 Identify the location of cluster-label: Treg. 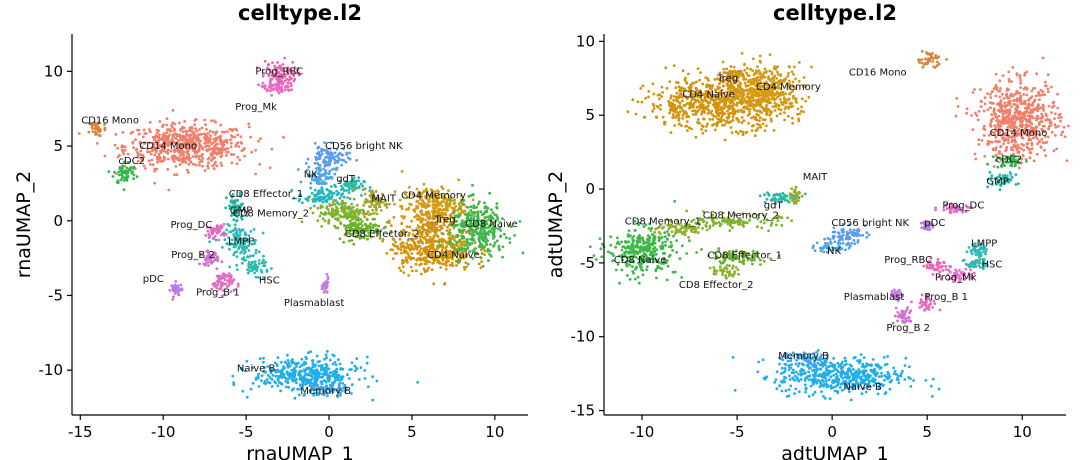
(445, 219).